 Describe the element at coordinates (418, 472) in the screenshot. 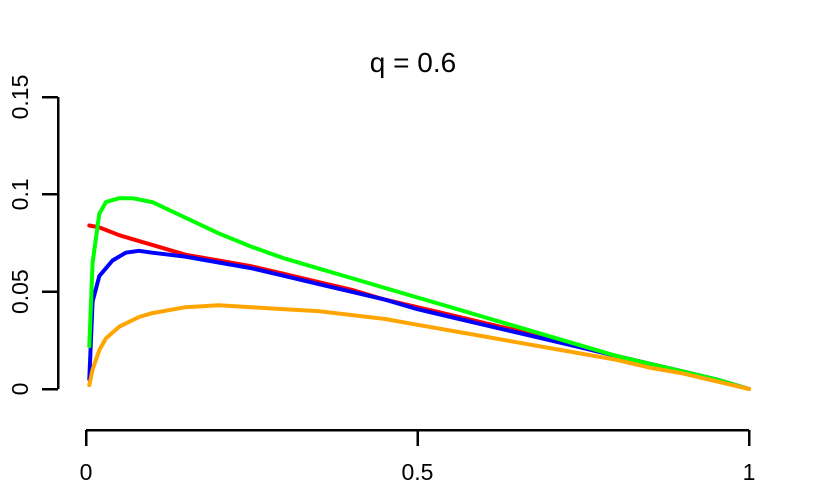

I see `x-tick-label: 0.5` at that location.